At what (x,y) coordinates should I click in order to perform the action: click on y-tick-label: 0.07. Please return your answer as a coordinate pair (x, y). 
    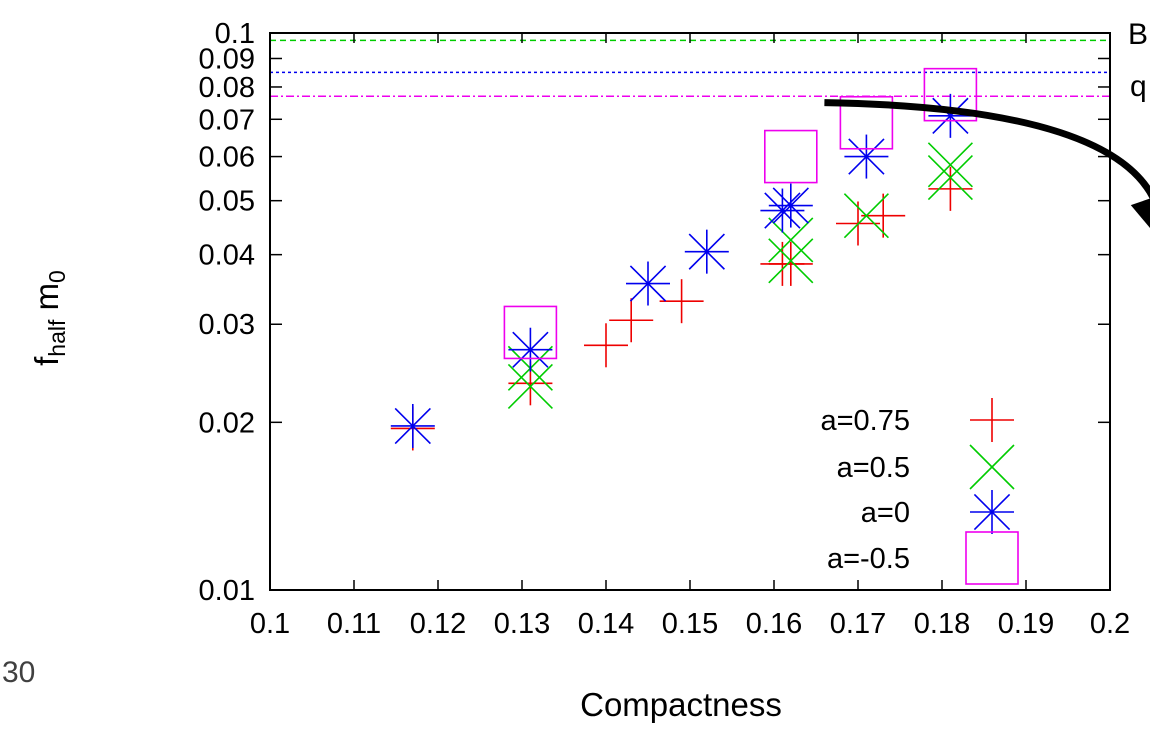
    Looking at the image, I should click on (227, 120).